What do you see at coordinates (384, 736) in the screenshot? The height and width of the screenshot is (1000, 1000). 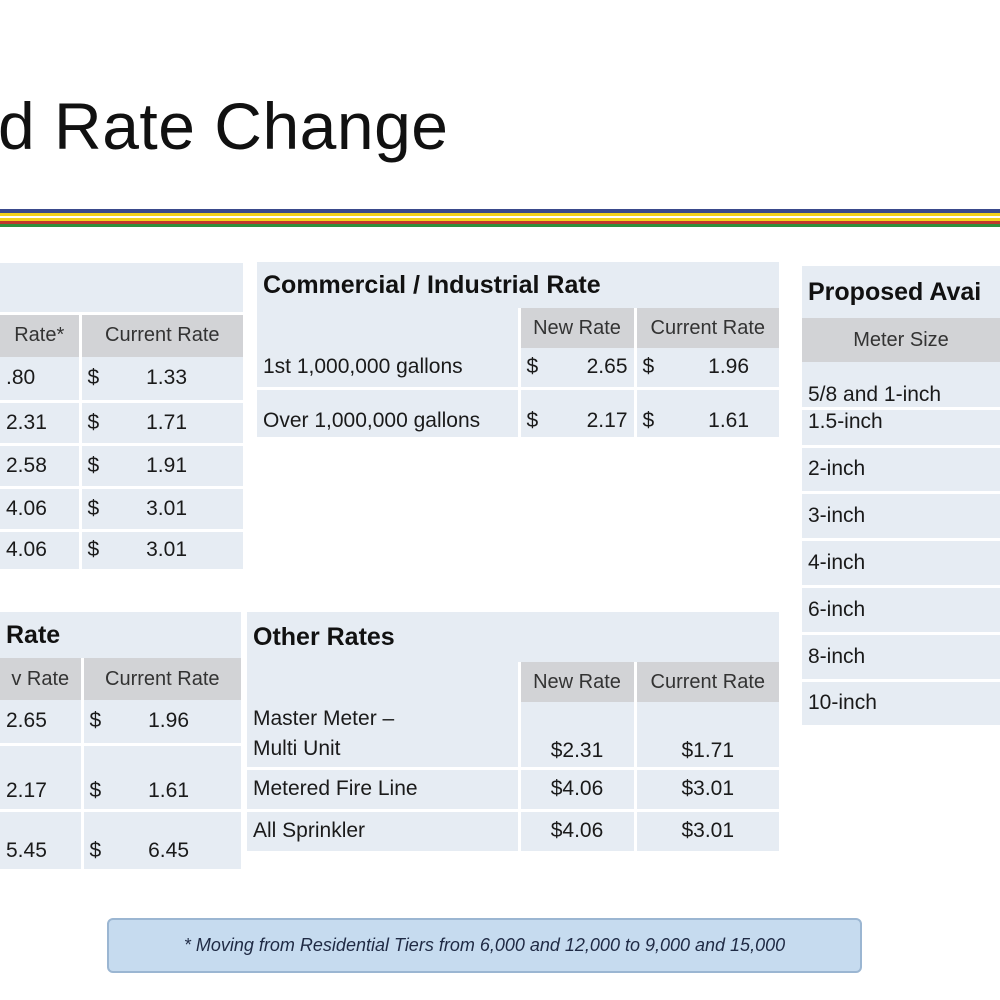 I see `row-label: Master Meter – Multi Unit` at bounding box center [384, 736].